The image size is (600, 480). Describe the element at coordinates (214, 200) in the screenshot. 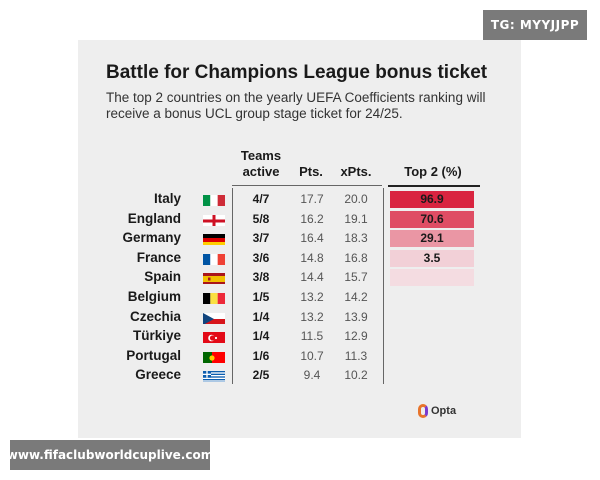

I see `italy-flag-icon` at that location.